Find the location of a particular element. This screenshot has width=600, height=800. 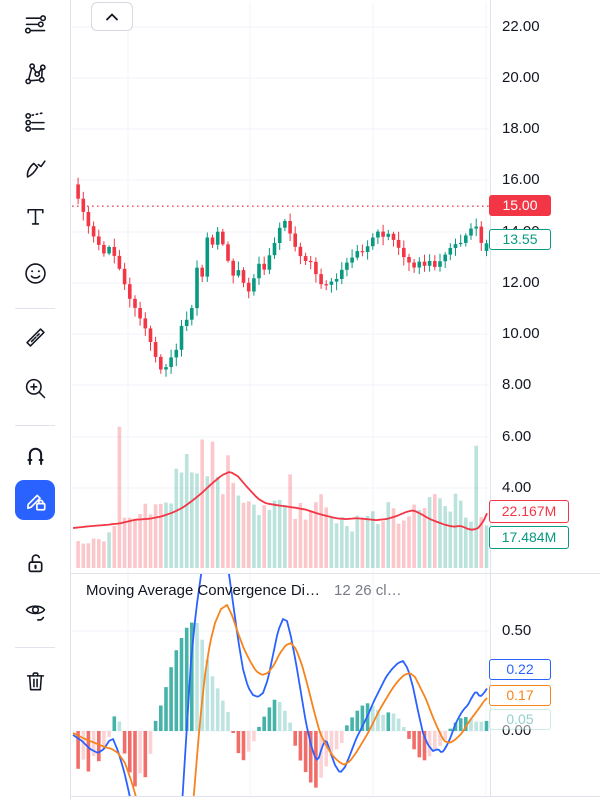

text-tool-icon is located at coordinates (35, 216).